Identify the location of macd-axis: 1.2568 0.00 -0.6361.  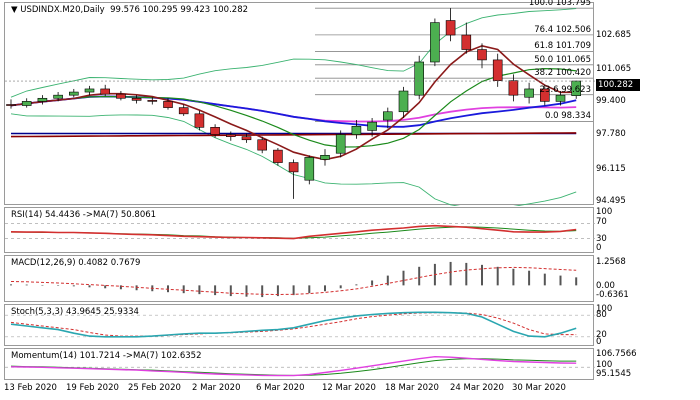
(648, 278).